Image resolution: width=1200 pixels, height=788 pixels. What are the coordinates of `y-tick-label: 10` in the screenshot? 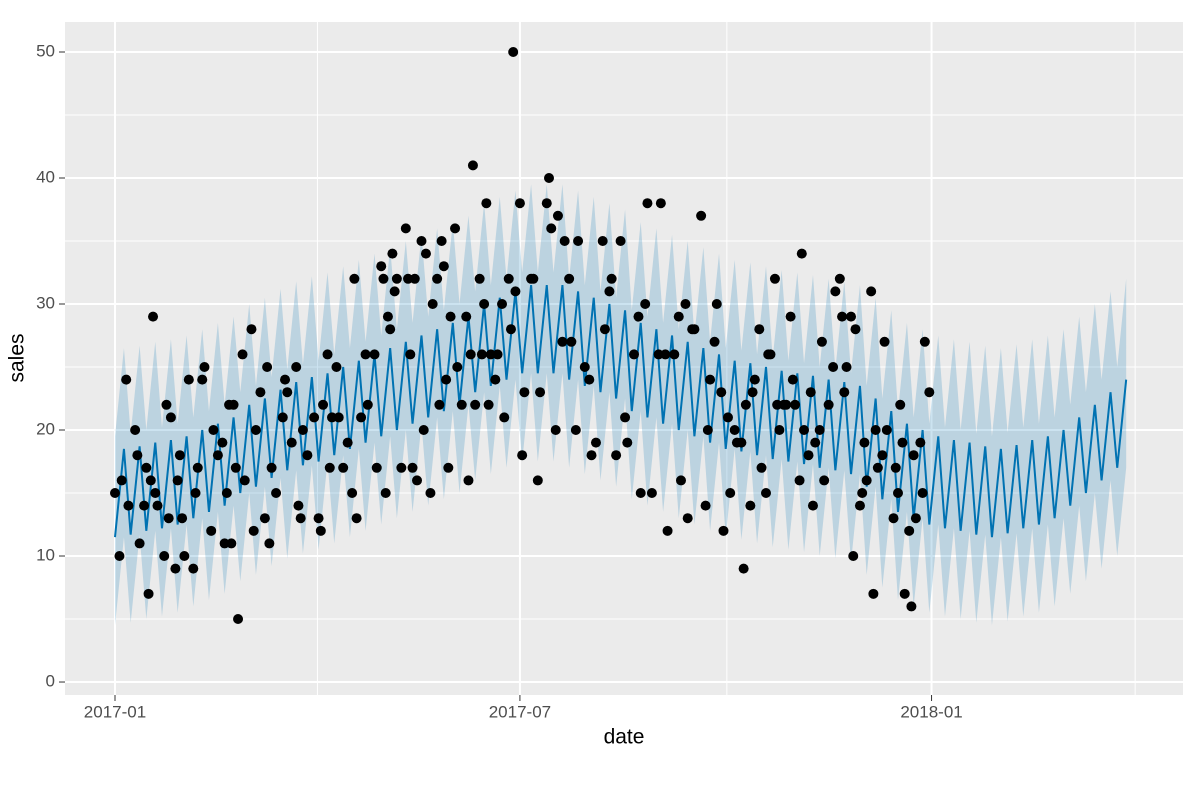 It's located at (45, 554).